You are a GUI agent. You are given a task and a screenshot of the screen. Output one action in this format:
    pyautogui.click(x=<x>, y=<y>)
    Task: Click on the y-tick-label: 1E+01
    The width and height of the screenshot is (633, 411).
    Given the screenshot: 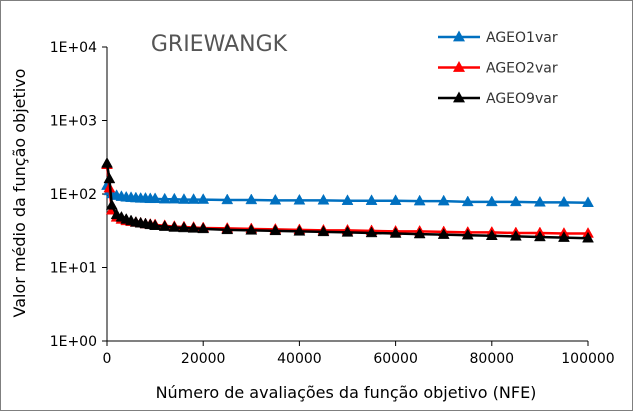 What is the action you would take?
    pyautogui.click(x=73, y=269)
    